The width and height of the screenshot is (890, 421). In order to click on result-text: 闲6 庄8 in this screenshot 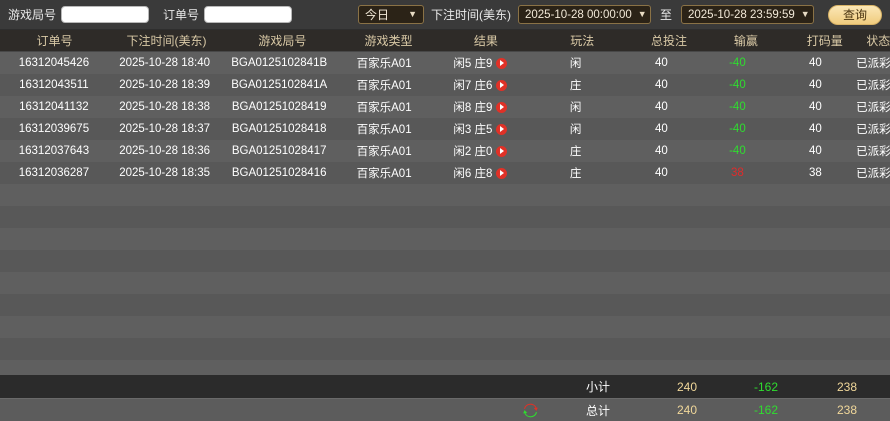, I will do `click(473, 174)`.